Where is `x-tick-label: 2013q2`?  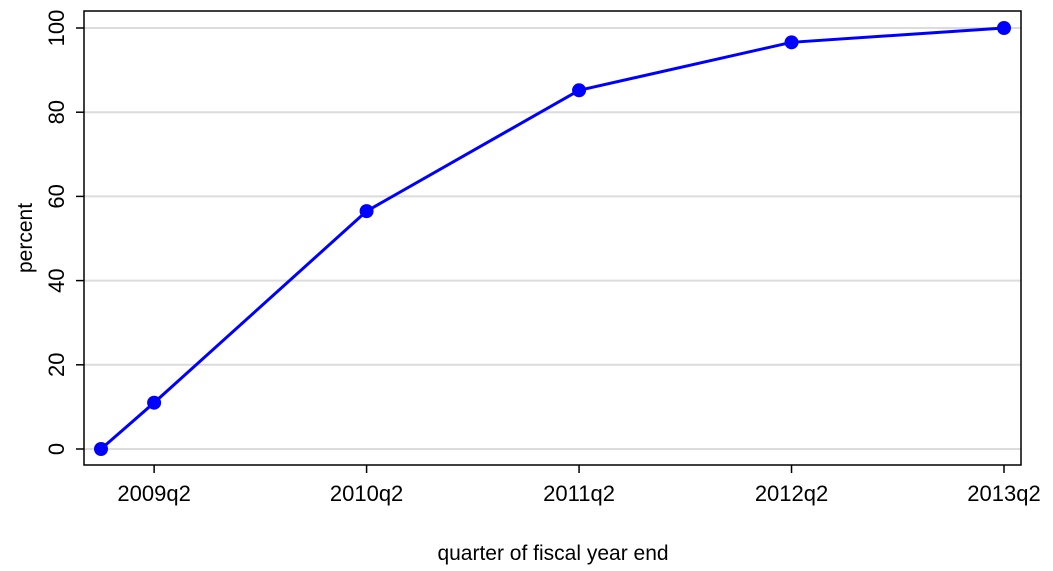 x-tick-label: 2013q2 is located at coordinates (1003, 493).